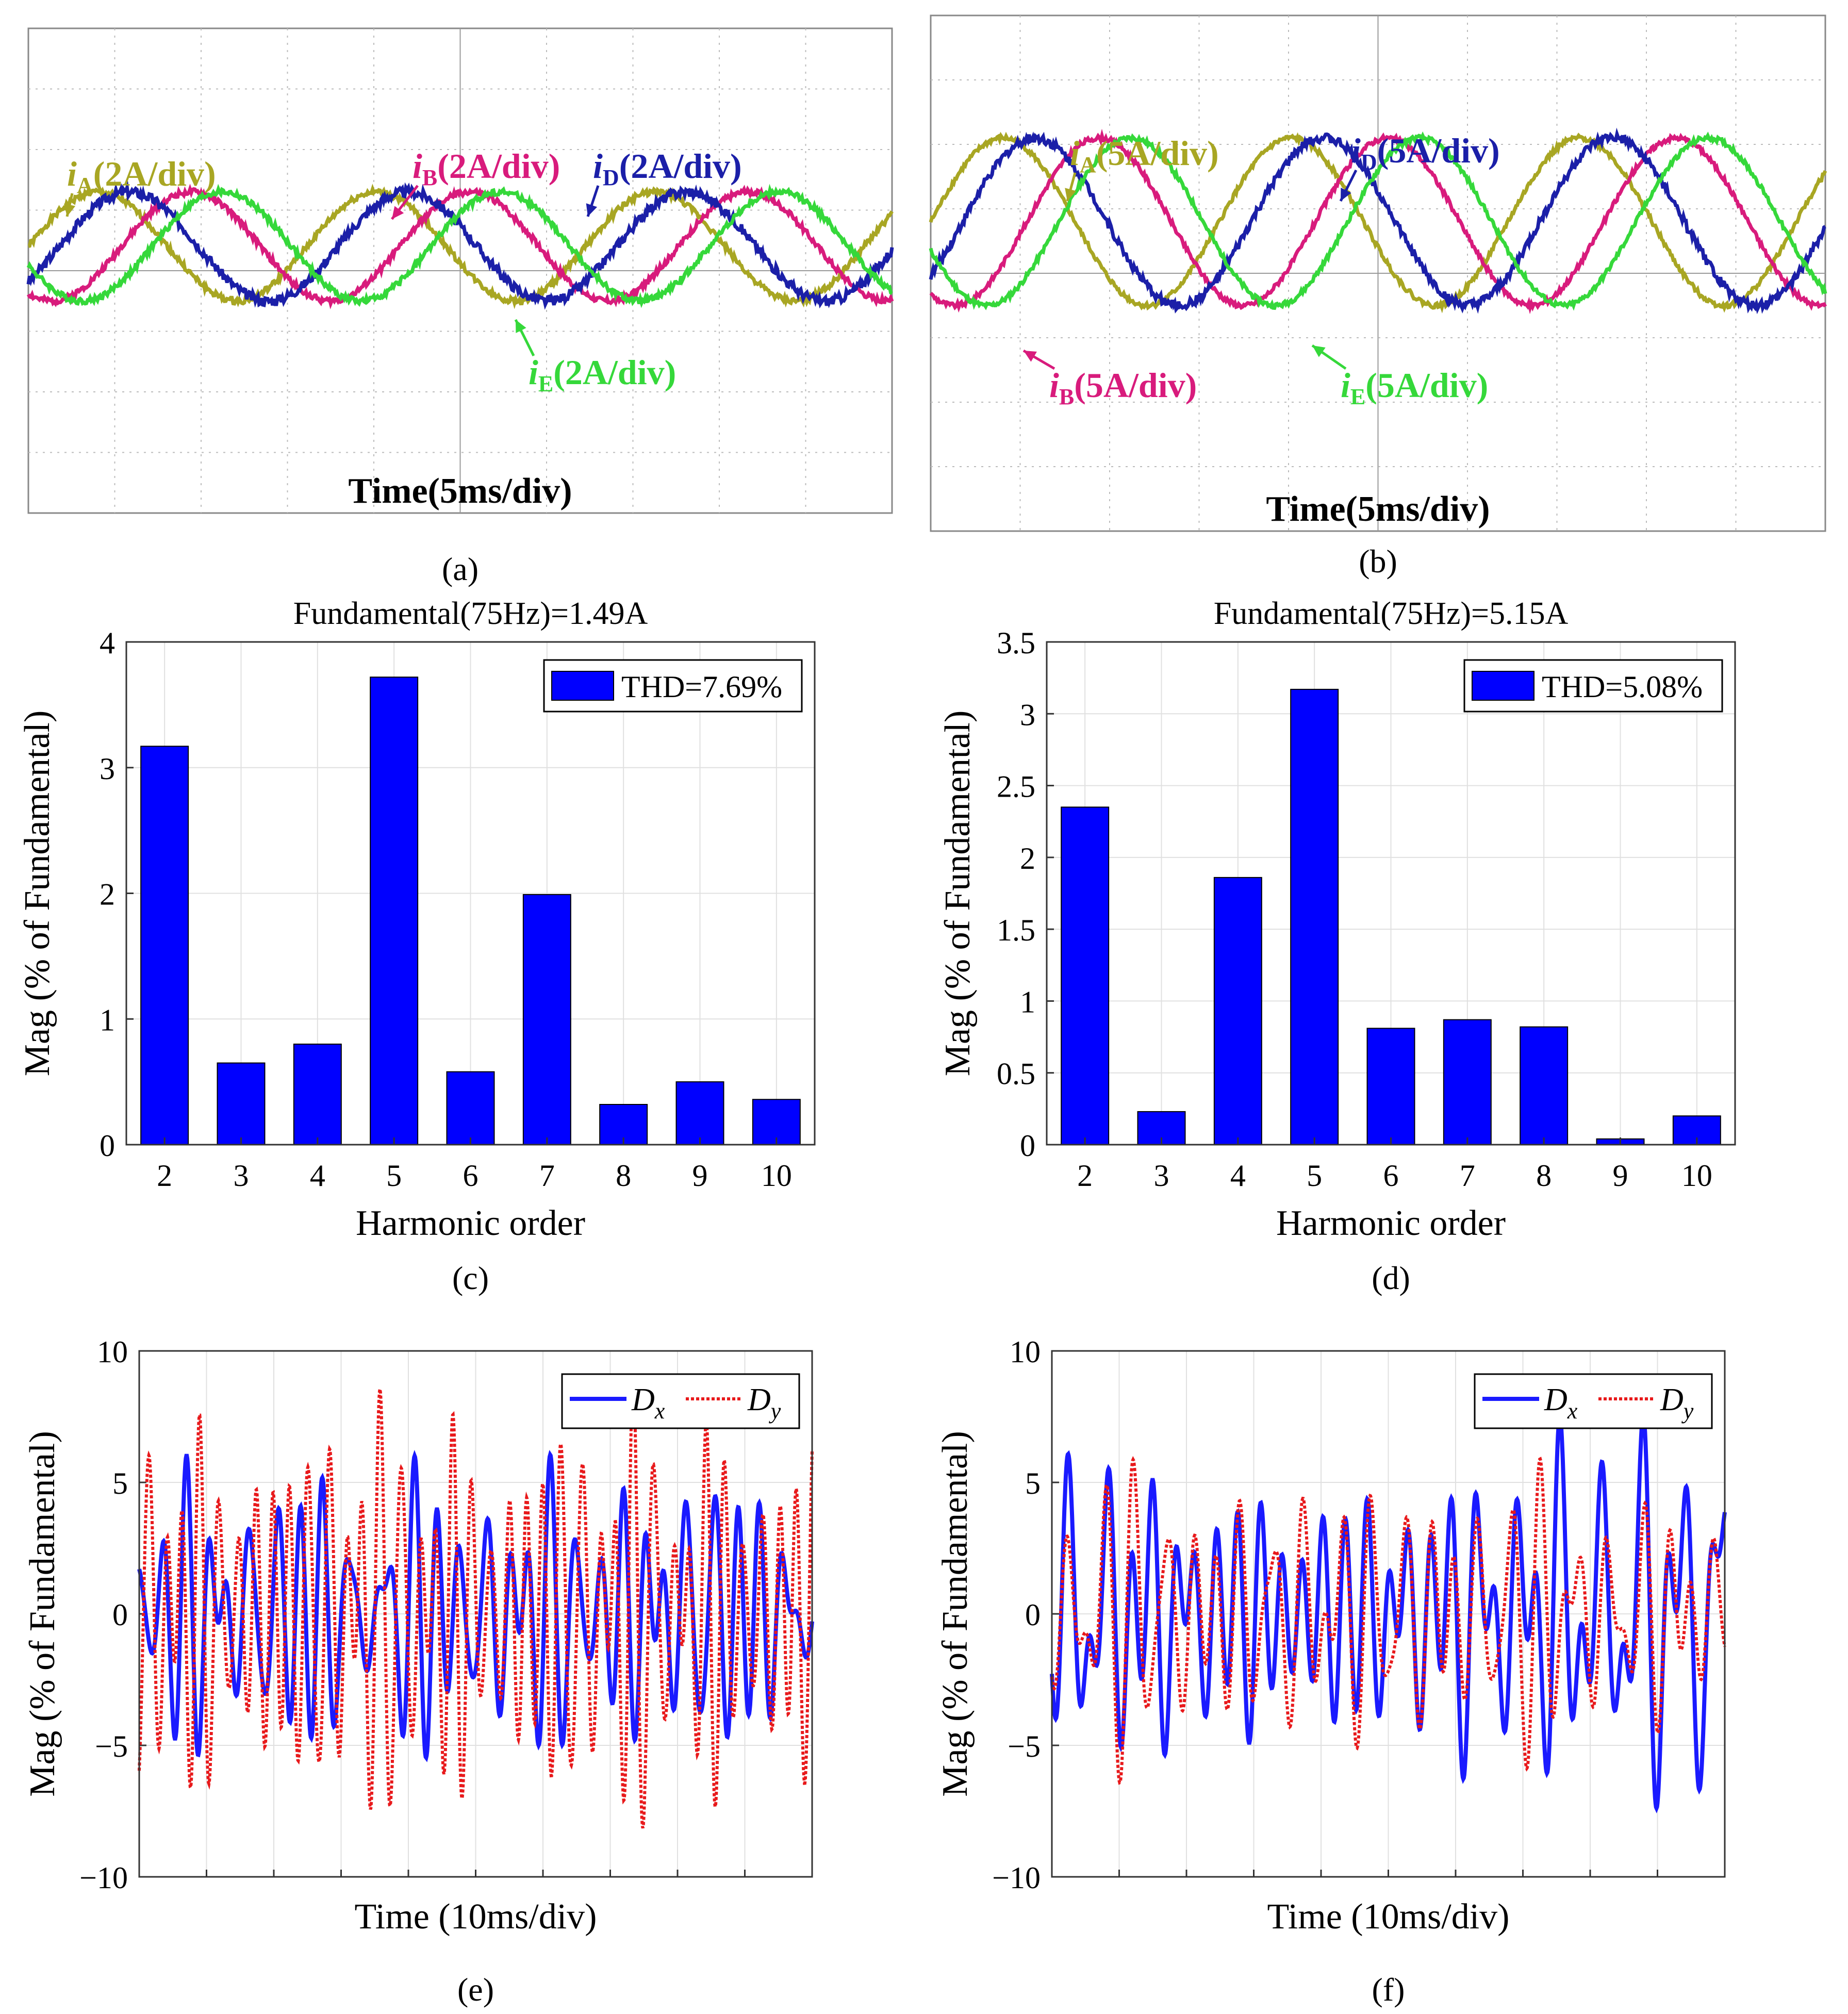  I want to click on y-tick-label: 2.5, so click(1016, 787).